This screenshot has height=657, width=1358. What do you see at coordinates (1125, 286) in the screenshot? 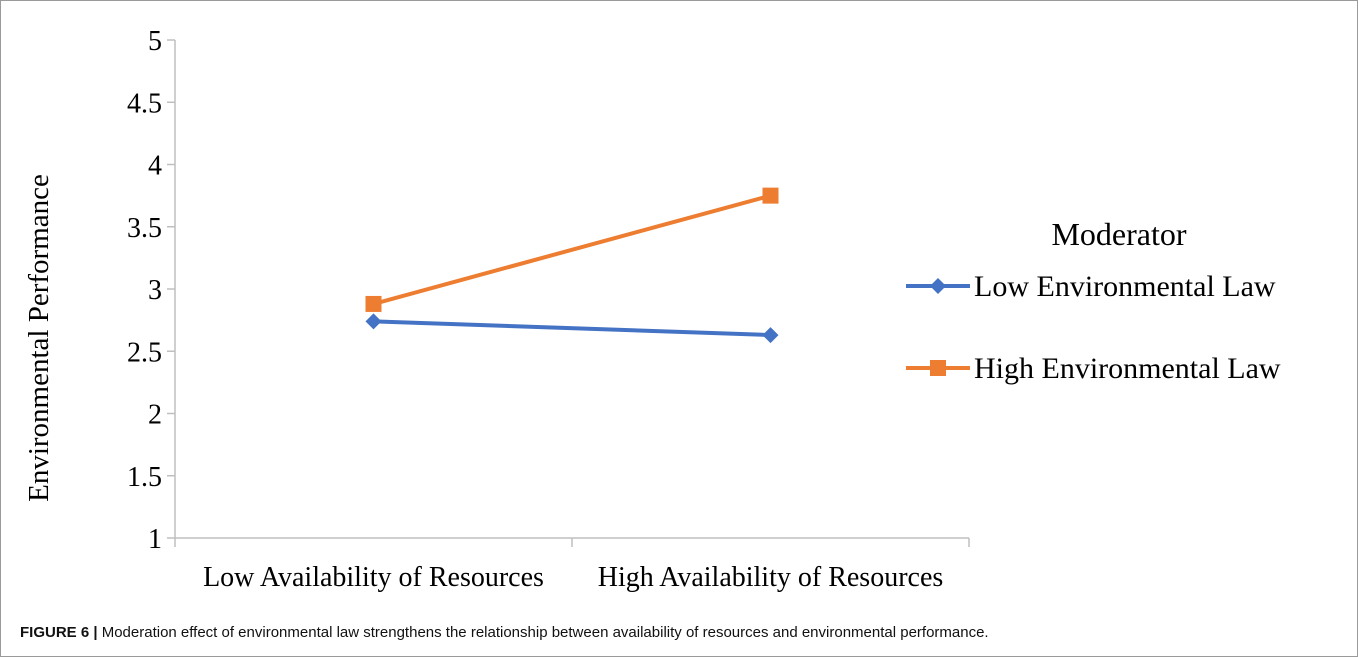
I see `legend-label: Low Environmental Law` at bounding box center [1125, 286].